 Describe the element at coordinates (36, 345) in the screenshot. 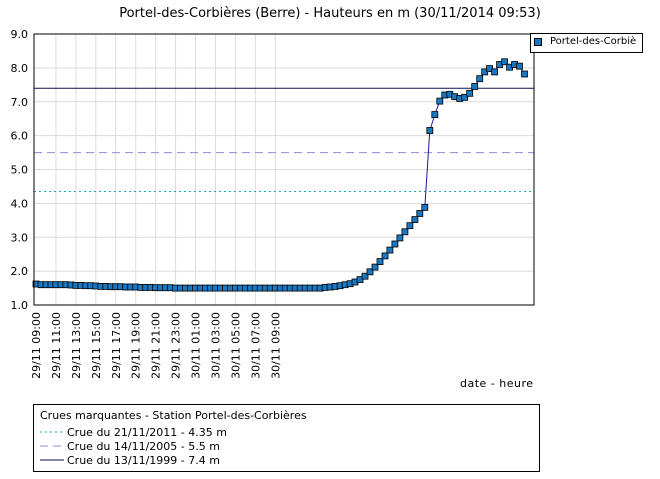

I see `x-tick-label: 29/11 09:00` at that location.